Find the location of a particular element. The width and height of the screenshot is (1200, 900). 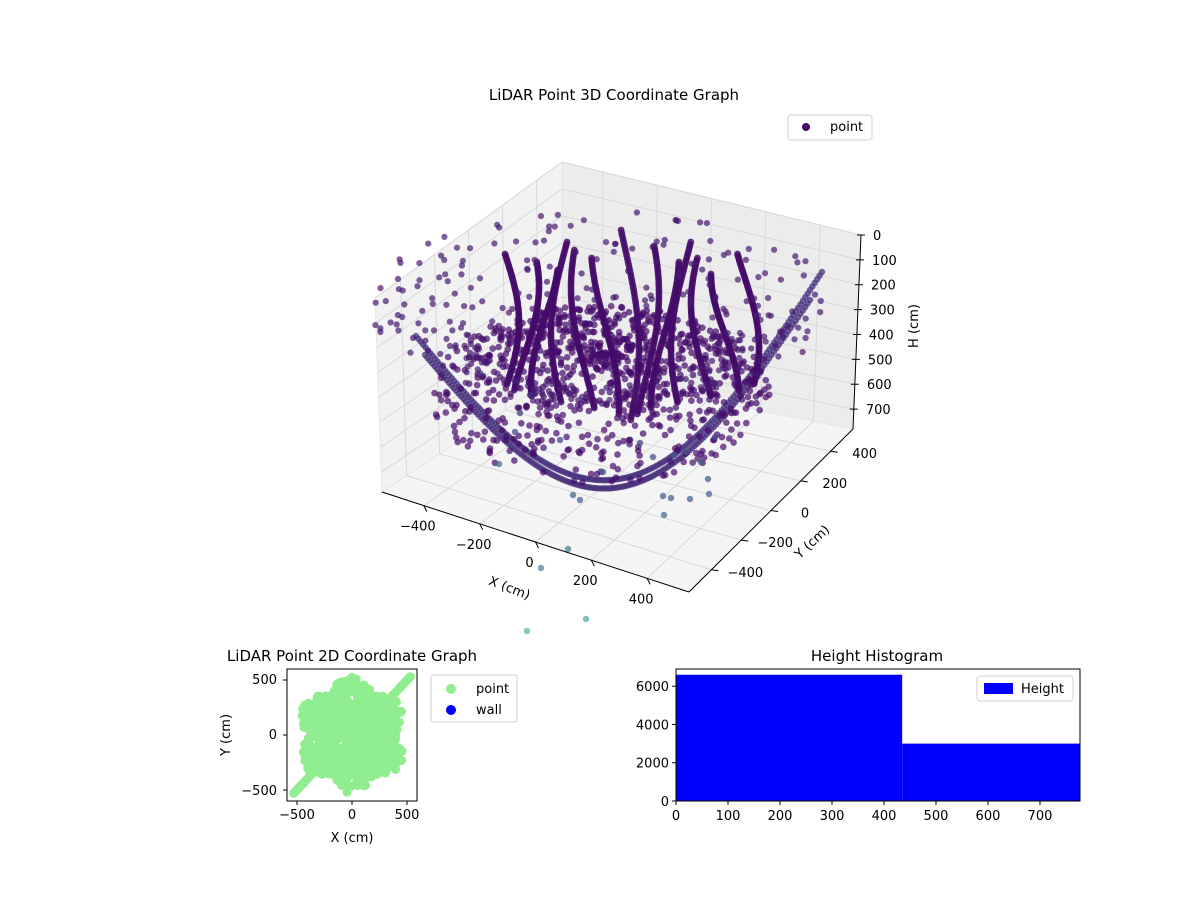

ytick-hist-3: 6000 is located at coordinates (652, 687).